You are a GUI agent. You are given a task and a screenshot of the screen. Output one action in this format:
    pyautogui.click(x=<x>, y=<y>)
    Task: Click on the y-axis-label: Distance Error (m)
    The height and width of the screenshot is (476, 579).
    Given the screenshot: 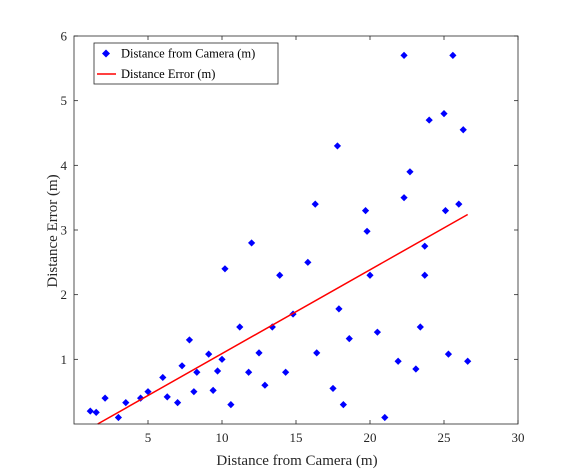 What is the action you would take?
    pyautogui.click(x=53, y=230)
    